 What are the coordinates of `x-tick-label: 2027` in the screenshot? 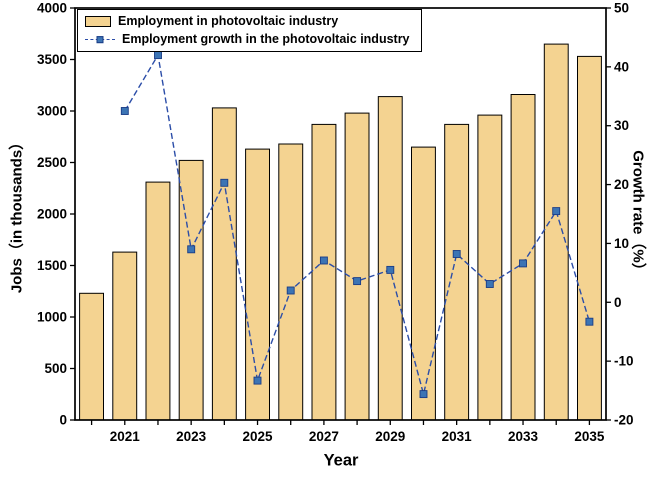 It's located at (324, 436).